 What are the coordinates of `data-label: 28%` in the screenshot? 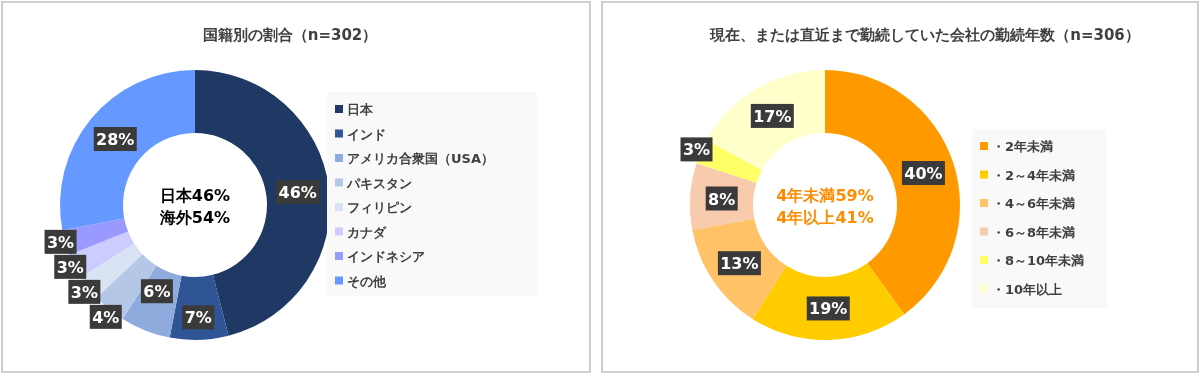 It's located at (115, 140).